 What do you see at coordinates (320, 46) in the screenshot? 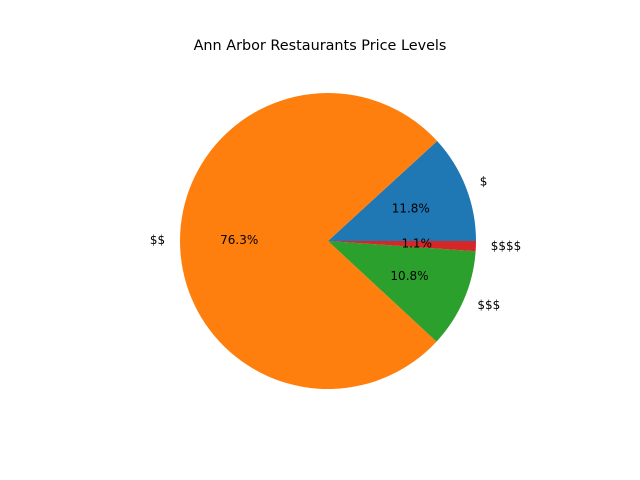
I see `chart-title: Ann Arbor Restaurants Price Levels` at bounding box center [320, 46].